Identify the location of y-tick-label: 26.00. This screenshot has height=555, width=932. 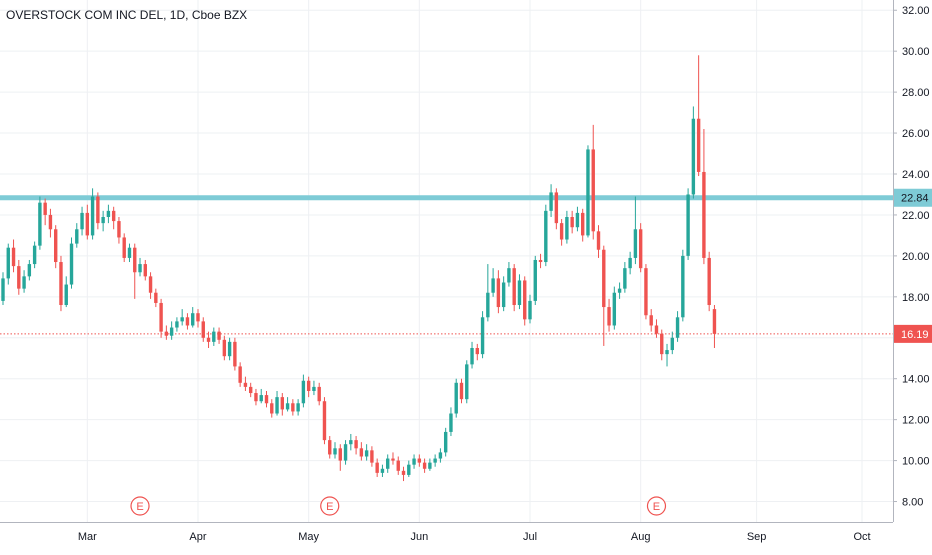
(916, 134).